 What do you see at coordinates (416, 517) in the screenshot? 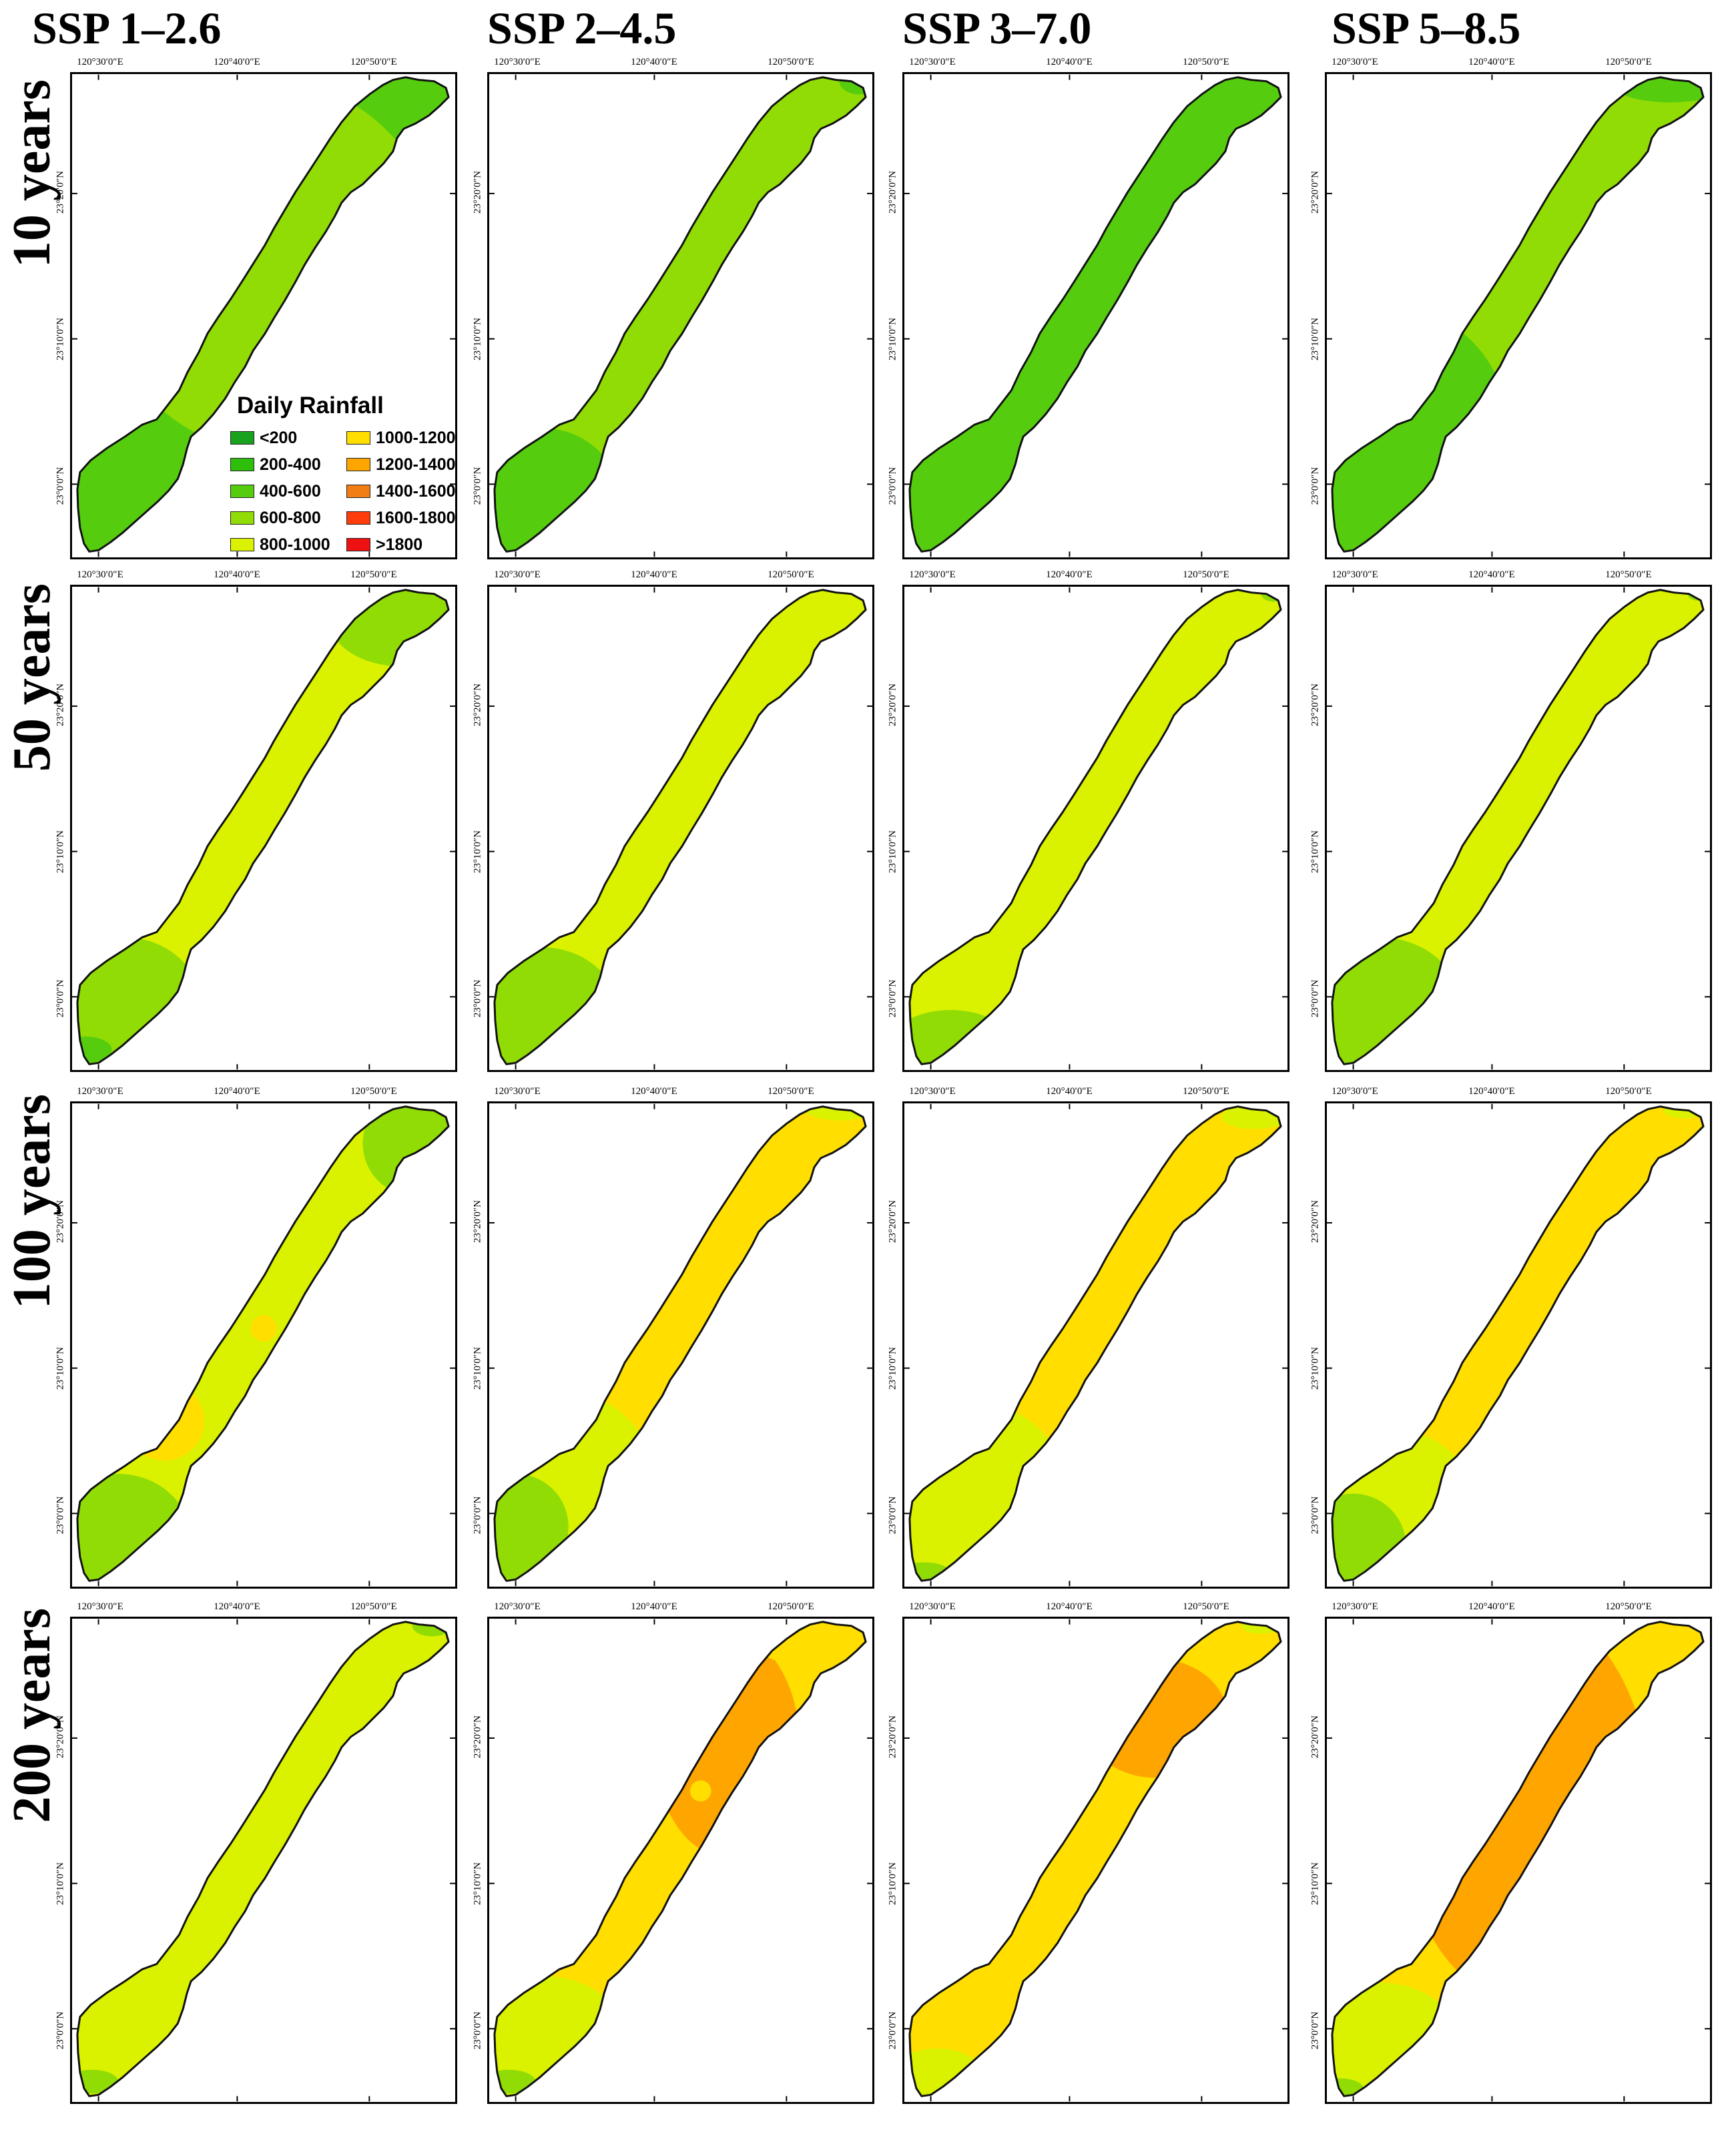
I see `legend-label: 1600-1800` at bounding box center [416, 517].